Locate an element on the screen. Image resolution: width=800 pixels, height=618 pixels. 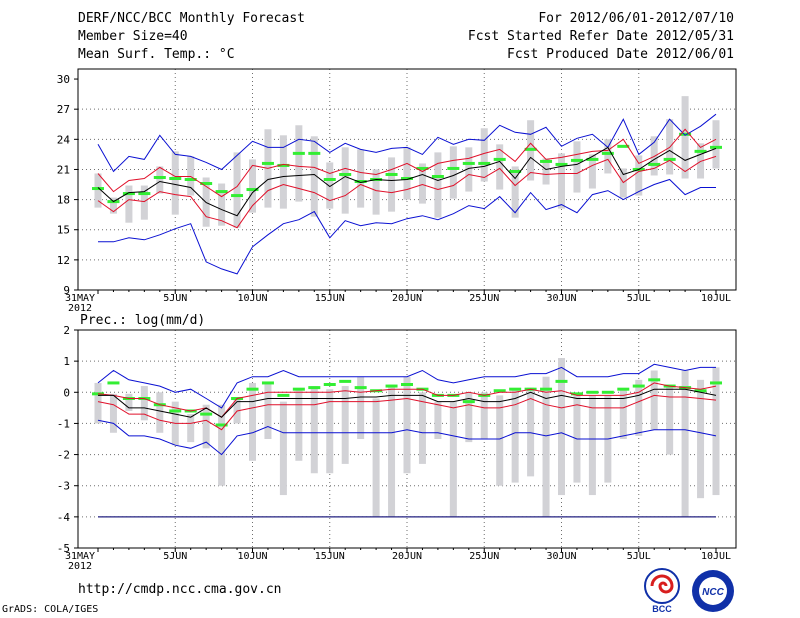
ncc-logo-text: NCC is located at coordinates (713, 592).